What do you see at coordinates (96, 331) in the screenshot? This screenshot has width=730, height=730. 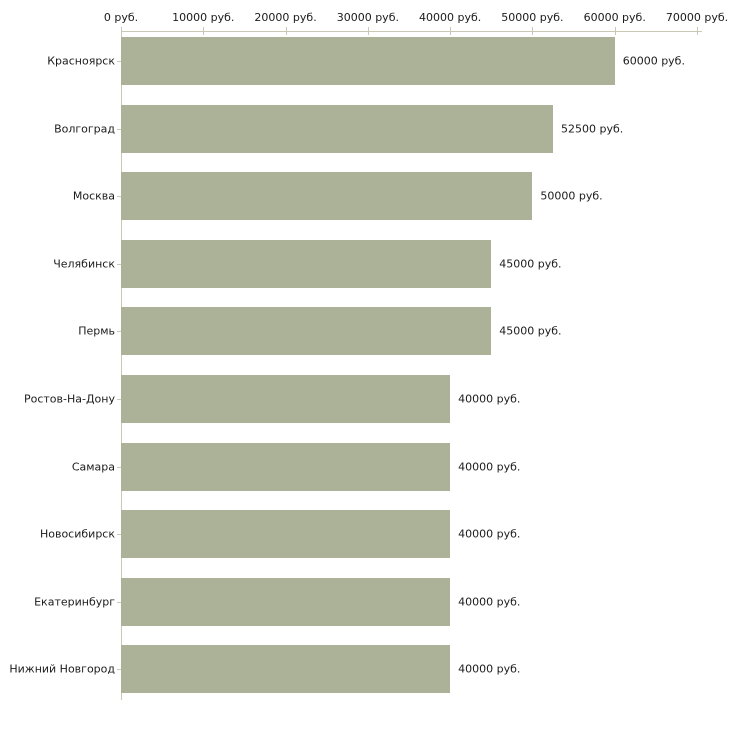 I see `category-label: Пермь` at bounding box center [96, 331].